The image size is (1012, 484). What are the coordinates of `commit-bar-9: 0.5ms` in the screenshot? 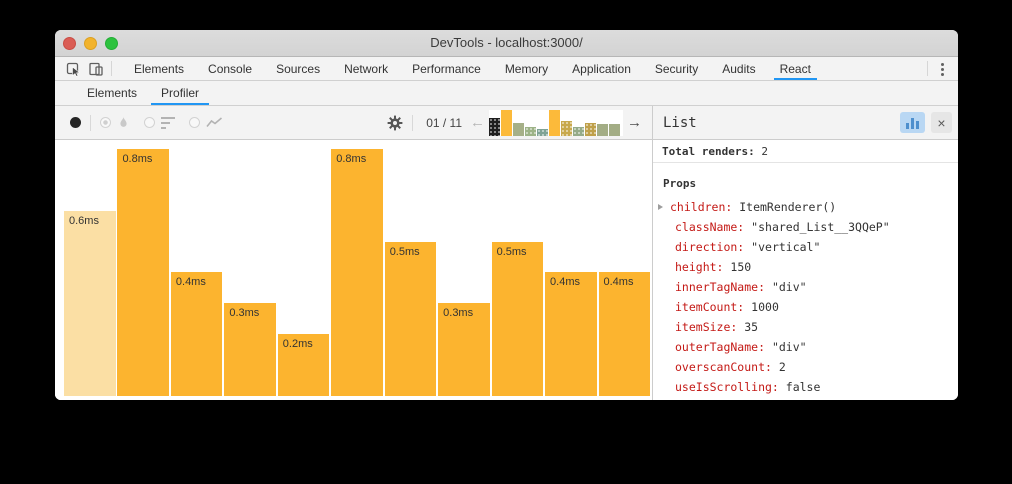 It's located at (517, 319).